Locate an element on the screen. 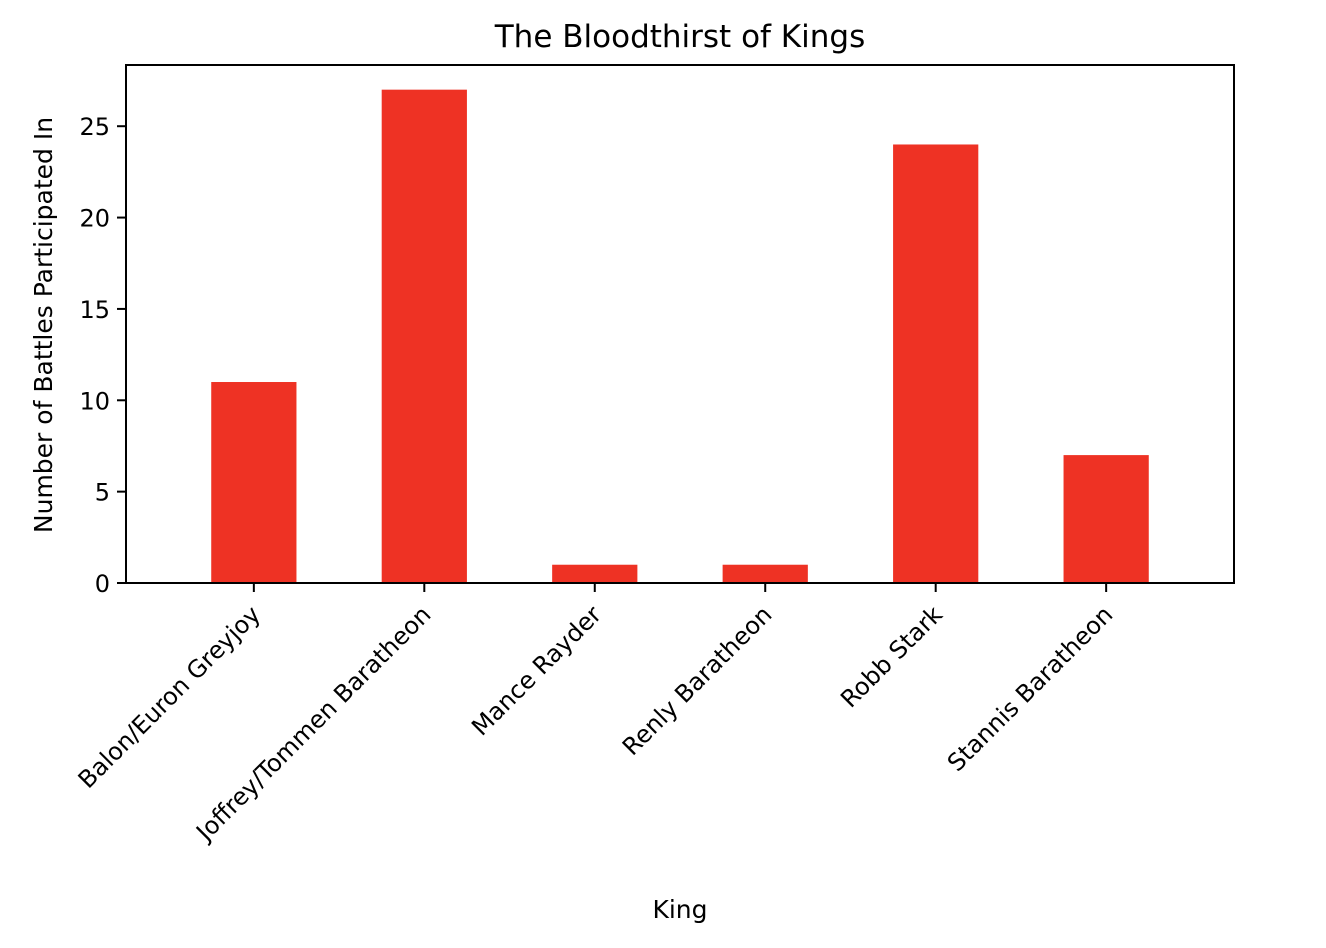  x-tick-label: Balon/Euron Greyjoy is located at coordinates (169, 696).